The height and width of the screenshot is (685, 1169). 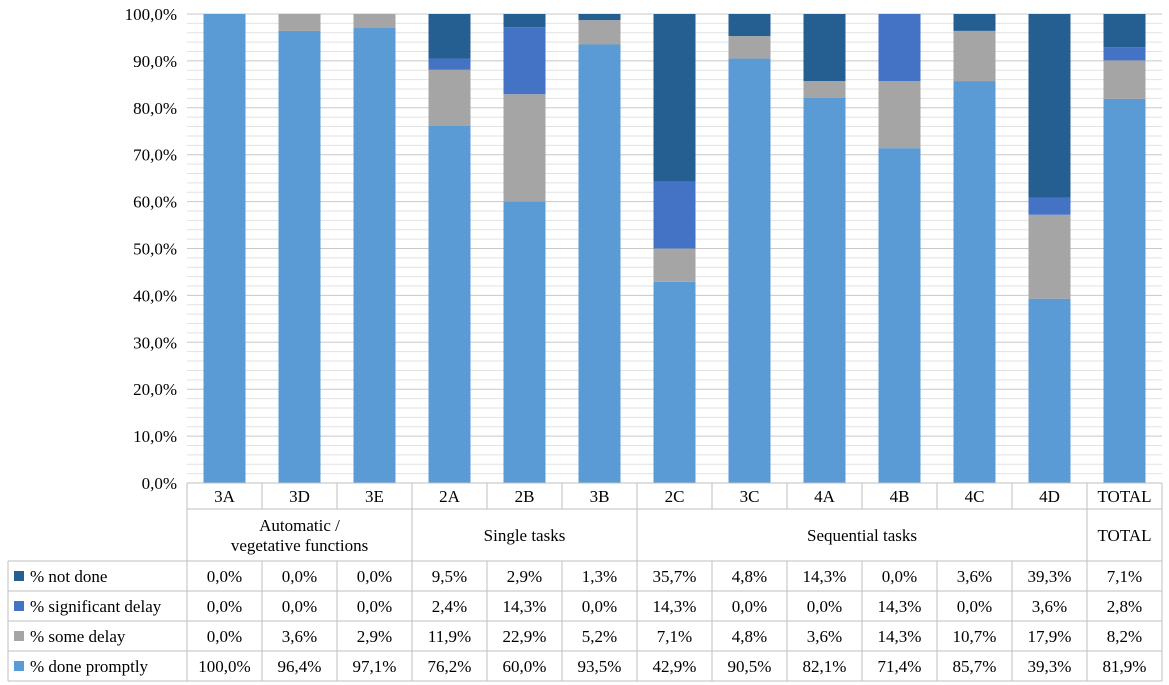 What do you see at coordinates (225, 496) in the screenshot?
I see `x-category-label: 3A` at bounding box center [225, 496].